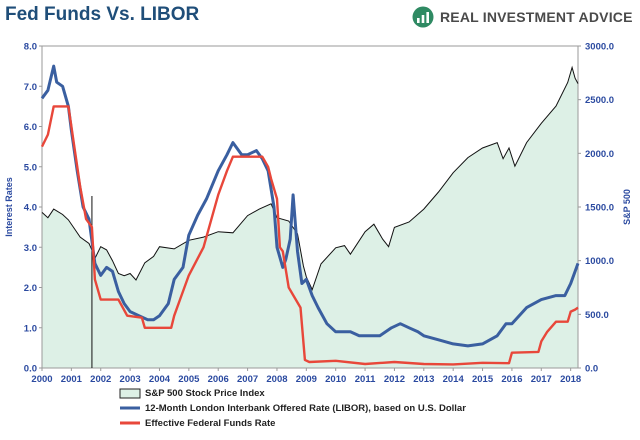 This screenshot has width=640, height=440. Describe the element at coordinates (41, 379) in the screenshot. I see `x-tick-label: 2000` at that location.